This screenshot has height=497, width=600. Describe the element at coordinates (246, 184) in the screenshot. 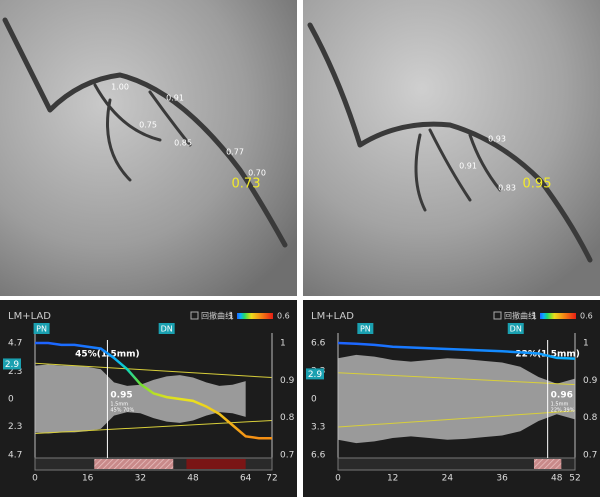

I see `ffr-label: 0.73` at that location.